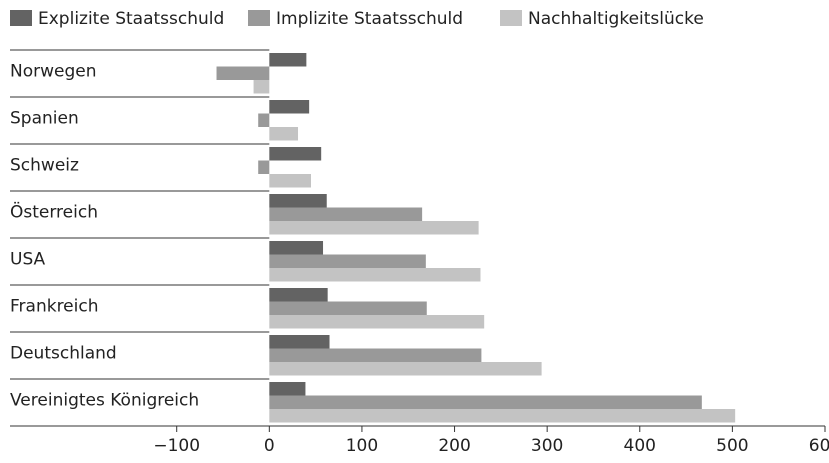 The image size is (829, 463). What do you see at coordinates (44, 166) in the screenshot?
I see `category-label: Schweiz` at bounding box center [44, 166].